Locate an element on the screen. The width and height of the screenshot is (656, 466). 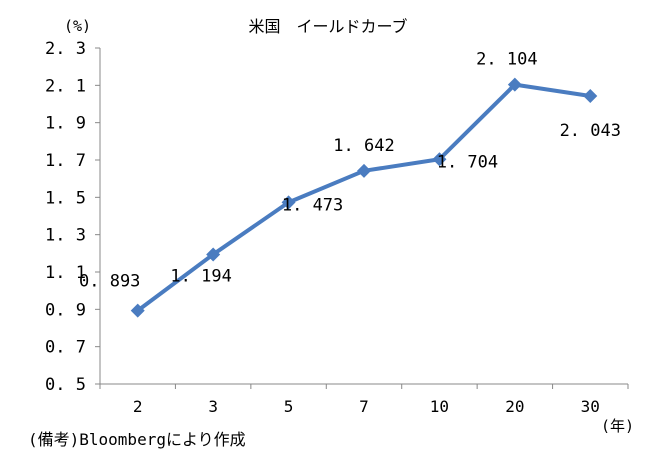
y-tick-label: 2. 3 is located at coordinates (65, 49).